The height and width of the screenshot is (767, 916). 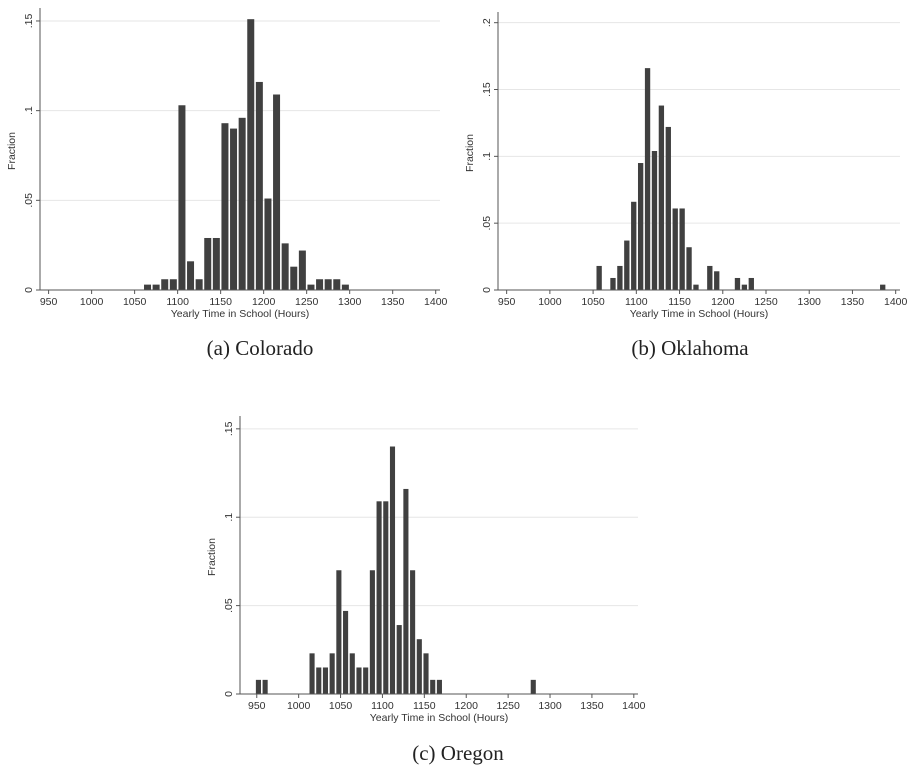 I want to click on x-tick-label: 1000, so click(x=92, y=302).